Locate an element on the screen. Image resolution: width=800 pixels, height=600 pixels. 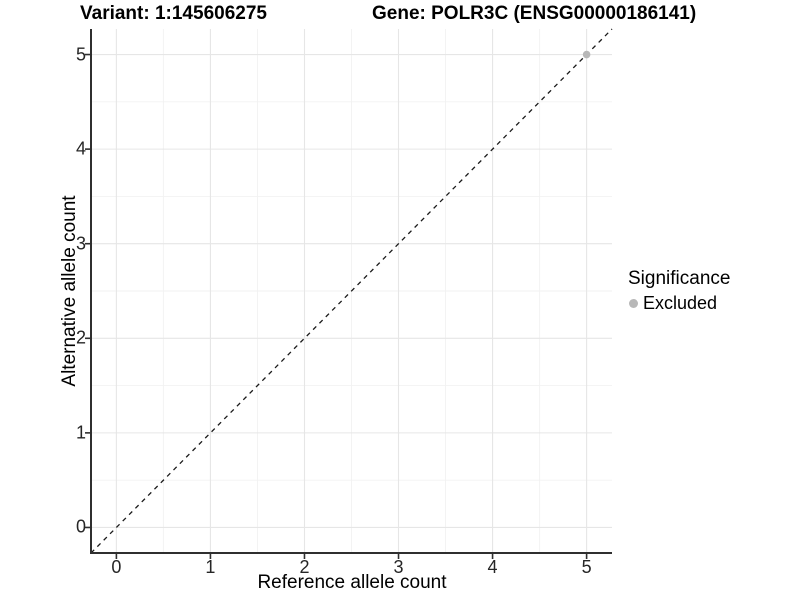
x-tick-label: 3 is located at coordinates (398, 567).